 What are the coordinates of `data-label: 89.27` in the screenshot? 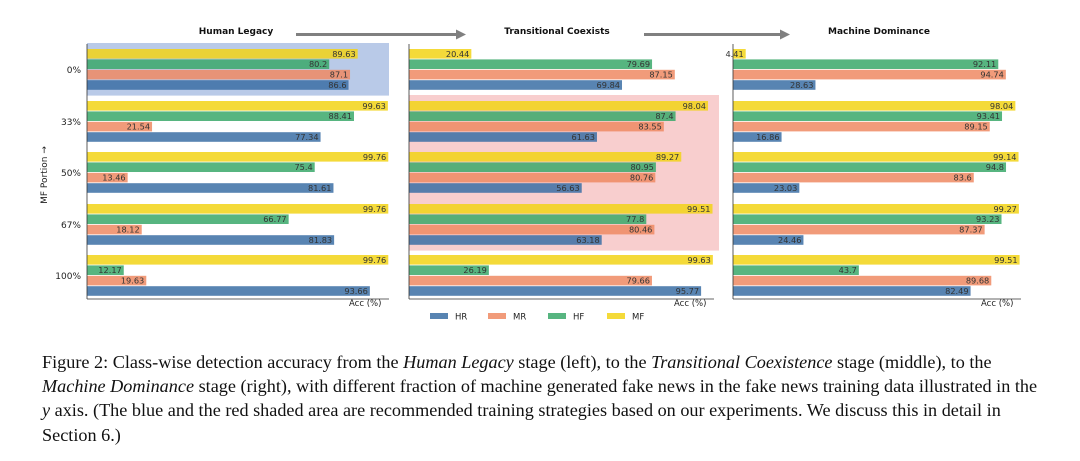 It's located at (667, 157).